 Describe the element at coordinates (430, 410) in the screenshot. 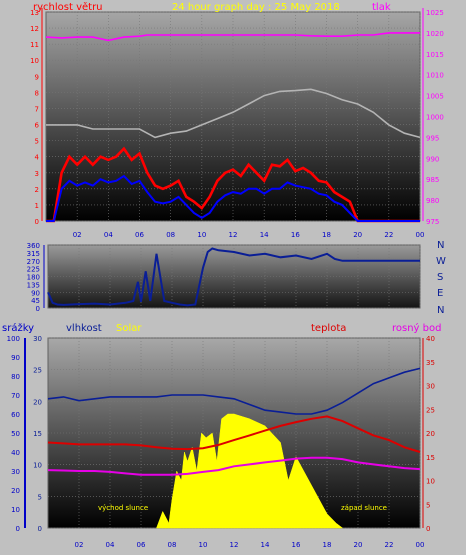

I see `temperature-tick-label: 25` at that location.